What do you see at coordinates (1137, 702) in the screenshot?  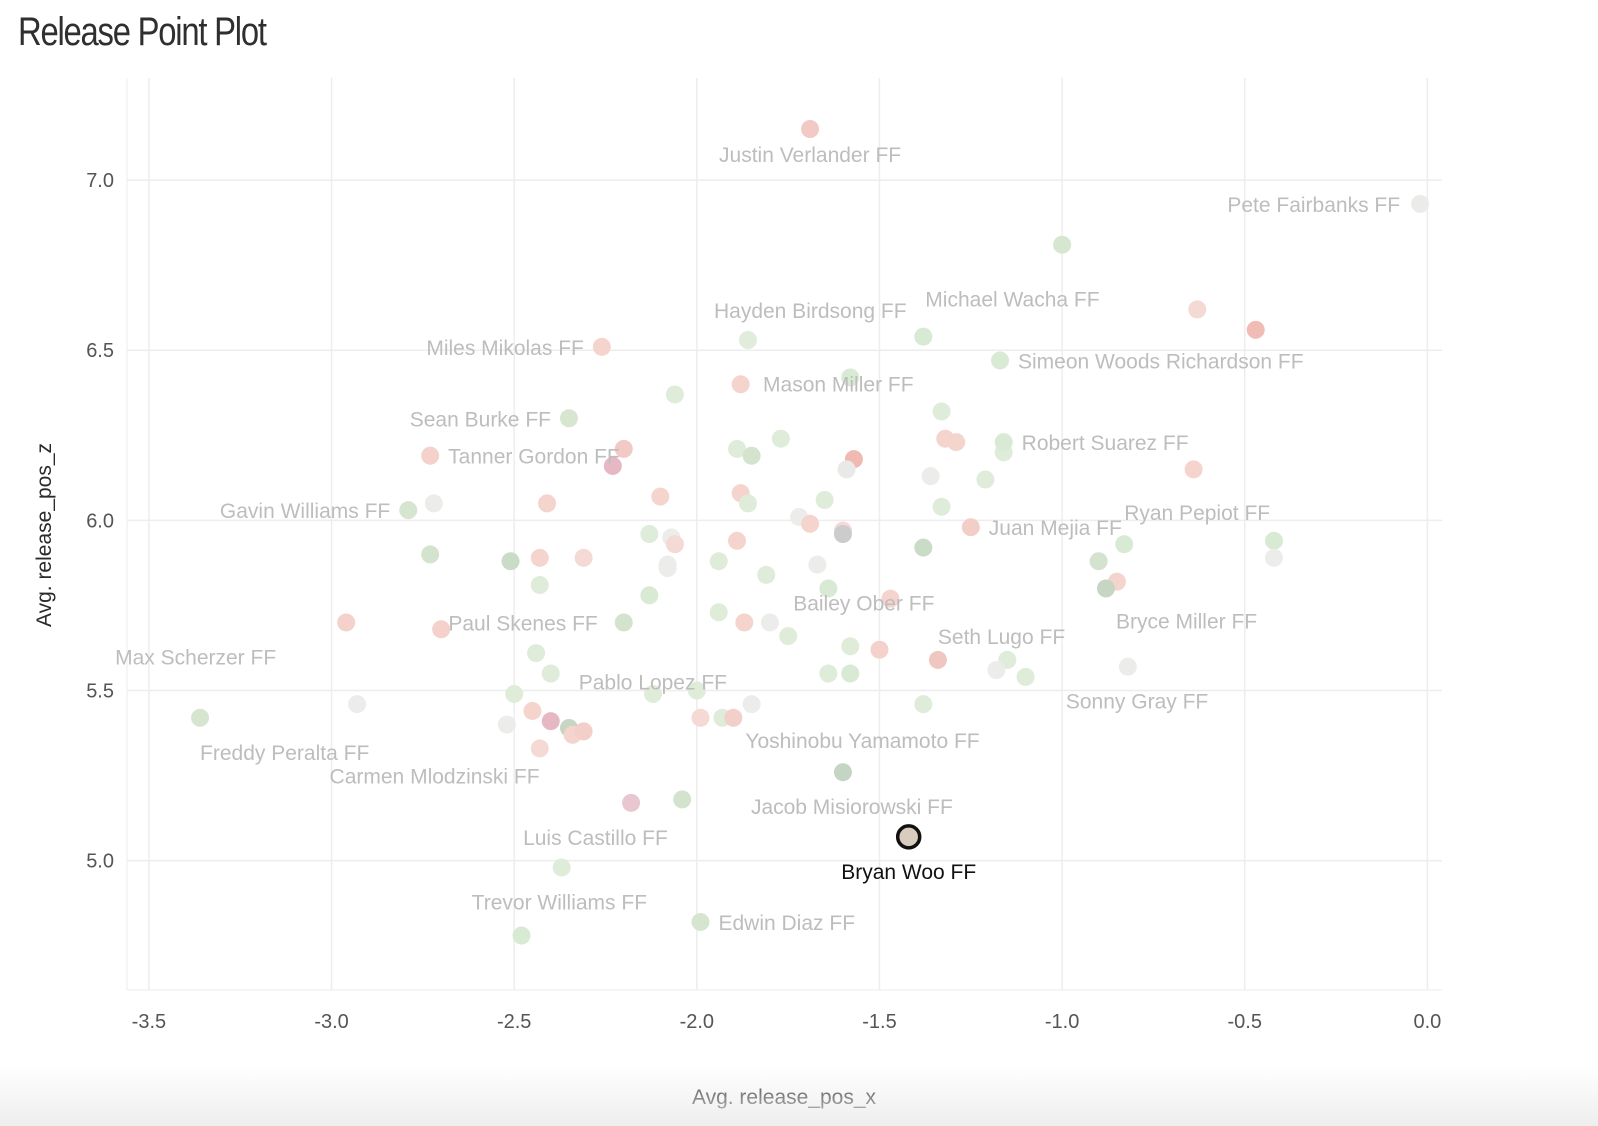 I see `point-label: Sonny Gray FF` at bounding box center [1137, 702].